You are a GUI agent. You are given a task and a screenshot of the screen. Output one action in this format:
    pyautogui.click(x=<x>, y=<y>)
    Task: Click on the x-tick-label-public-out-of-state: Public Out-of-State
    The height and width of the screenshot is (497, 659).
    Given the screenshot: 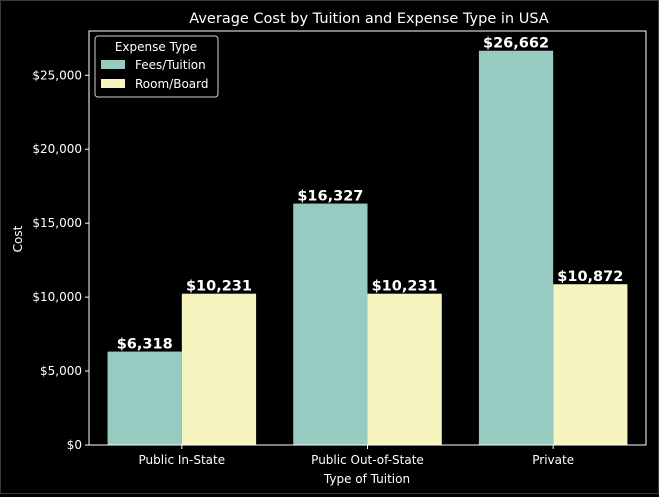 What is the action you would take?
    pyautogui.click(x=367, y=460)
    